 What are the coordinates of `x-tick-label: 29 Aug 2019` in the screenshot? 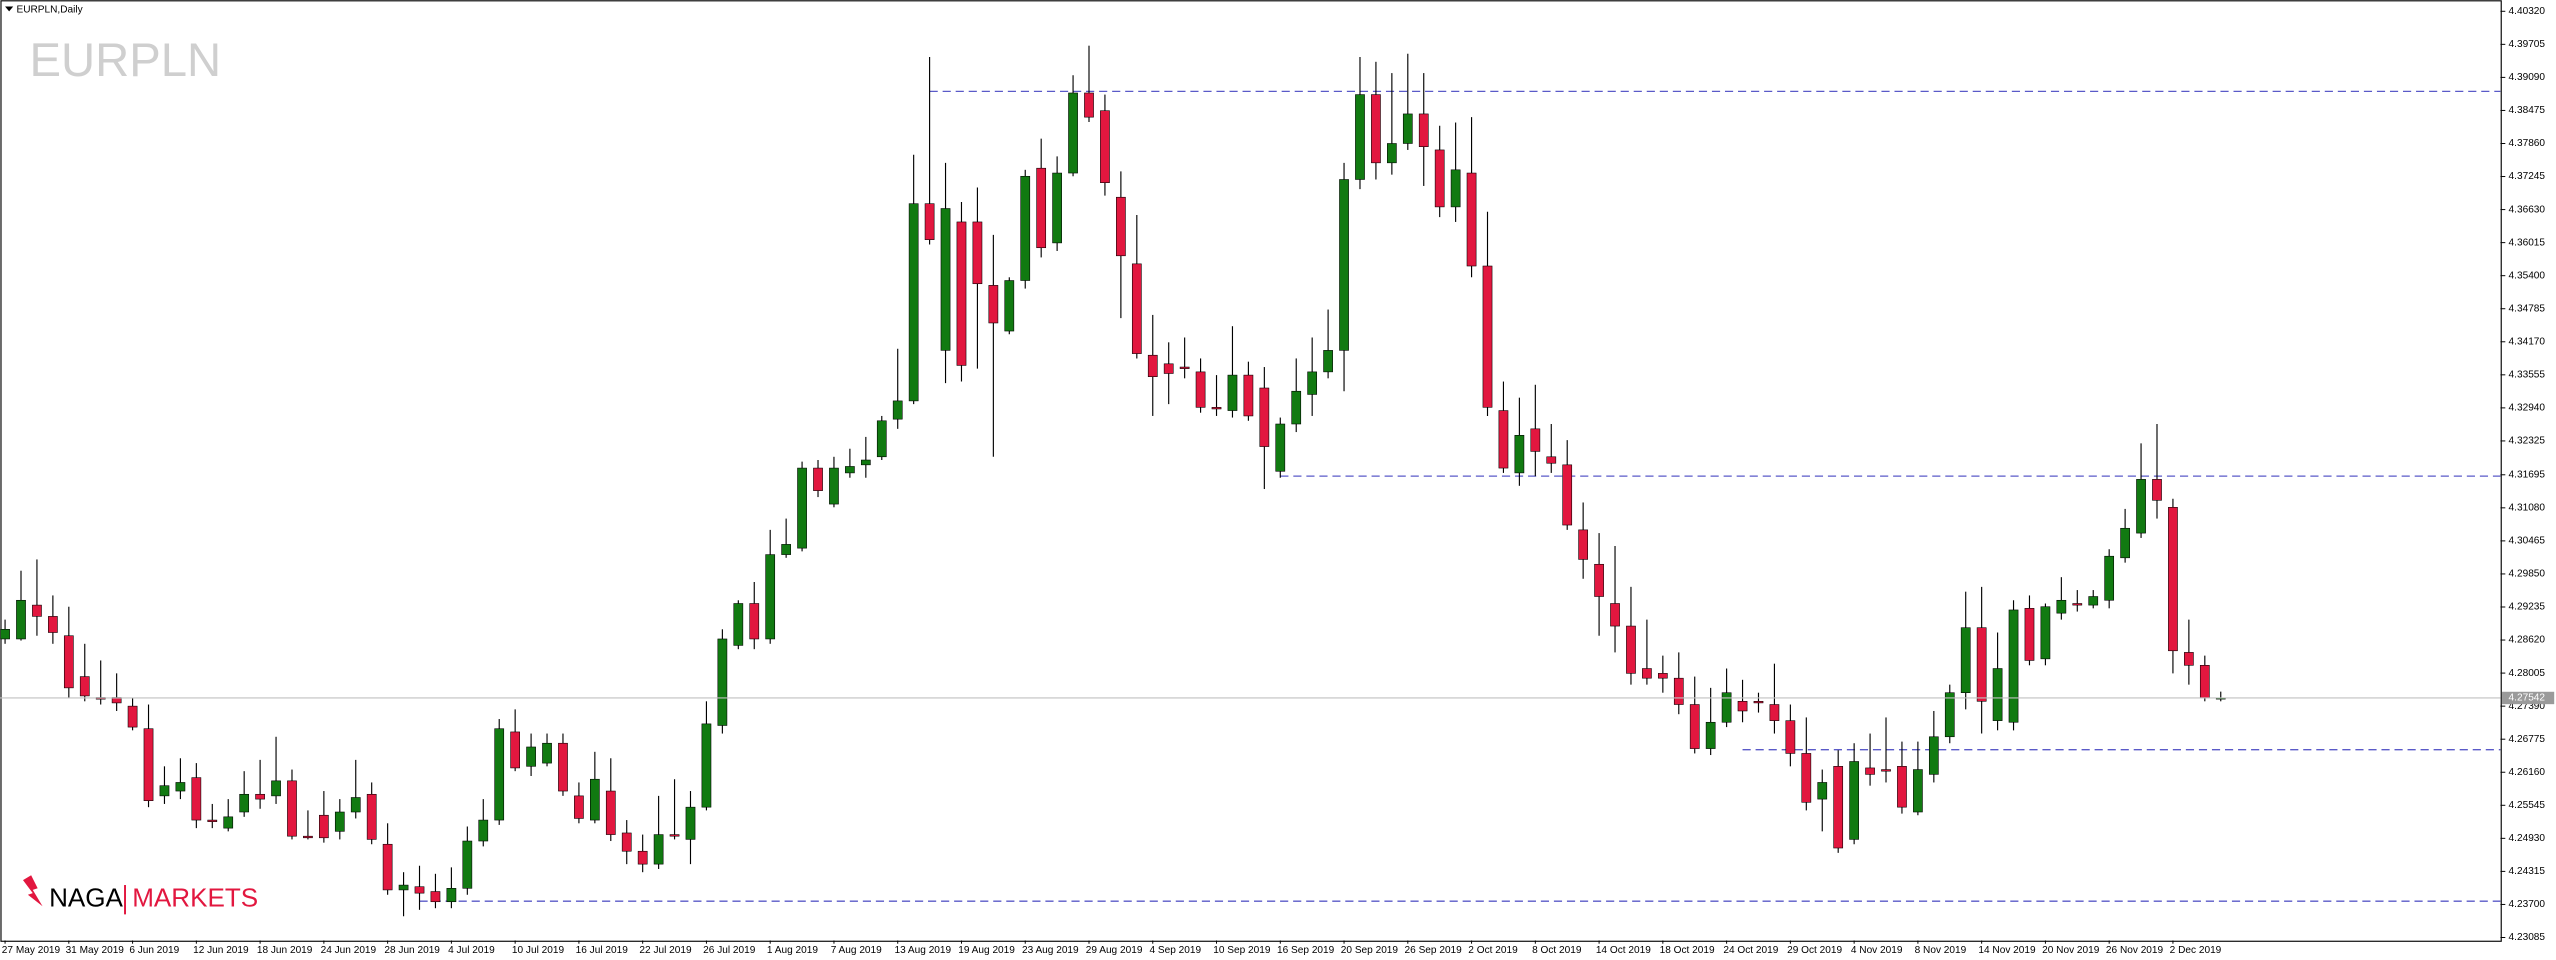 It's located at (1114, 950).